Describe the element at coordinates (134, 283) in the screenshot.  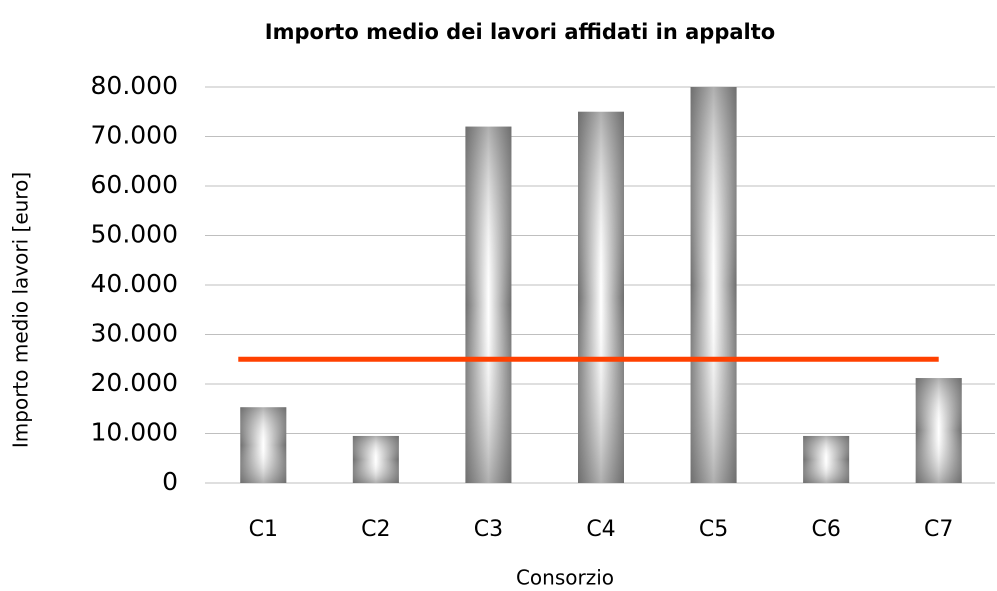
I see `y-tick-label: 40.000` at that location.